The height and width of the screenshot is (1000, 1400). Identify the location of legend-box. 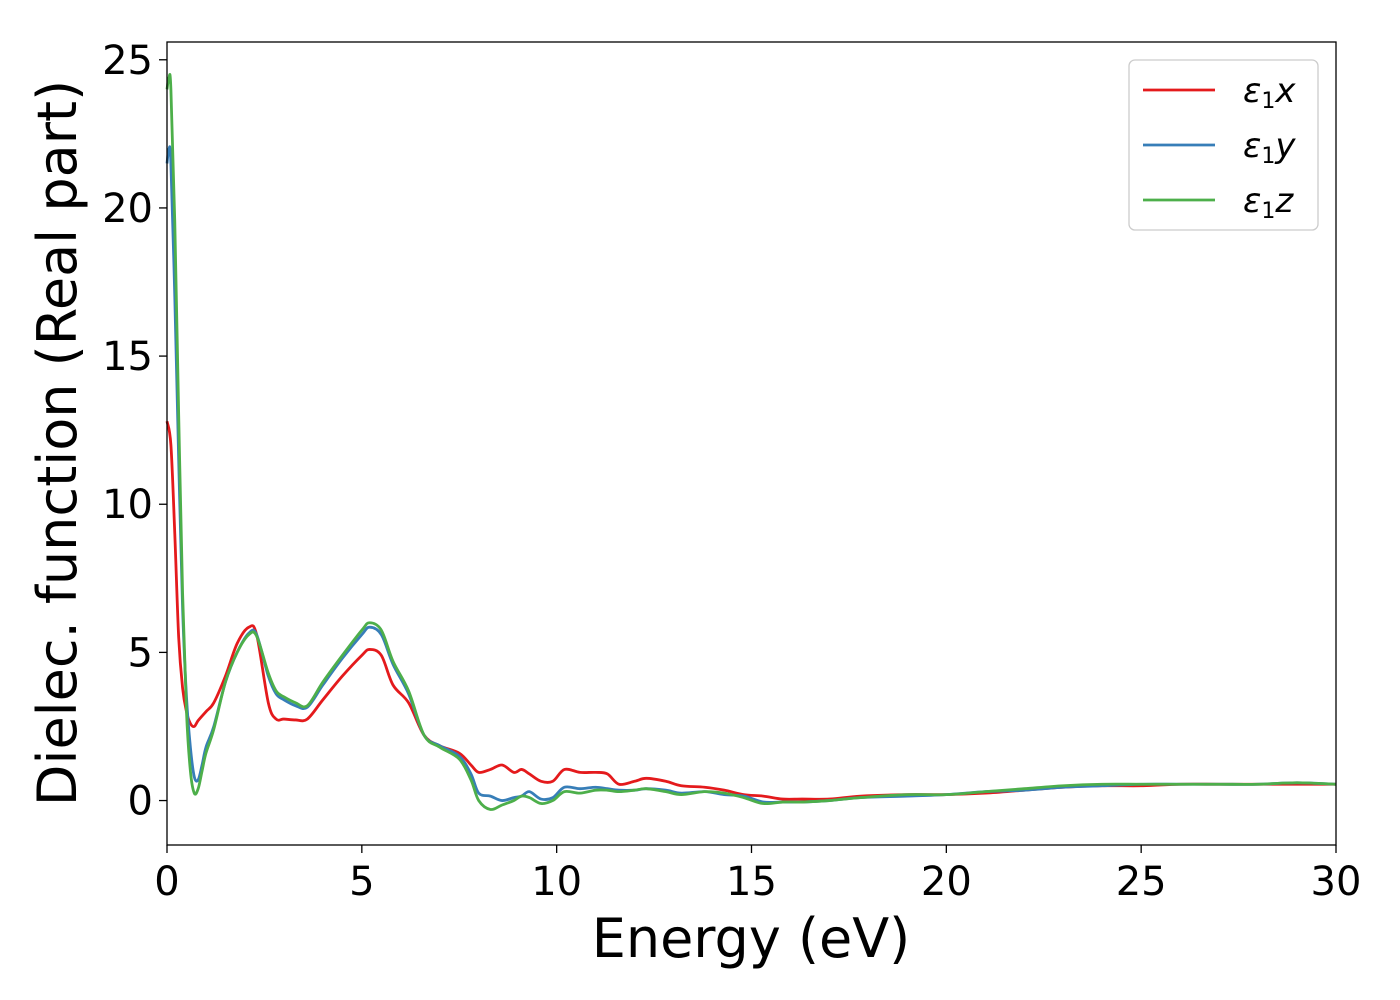
(1223, 145).